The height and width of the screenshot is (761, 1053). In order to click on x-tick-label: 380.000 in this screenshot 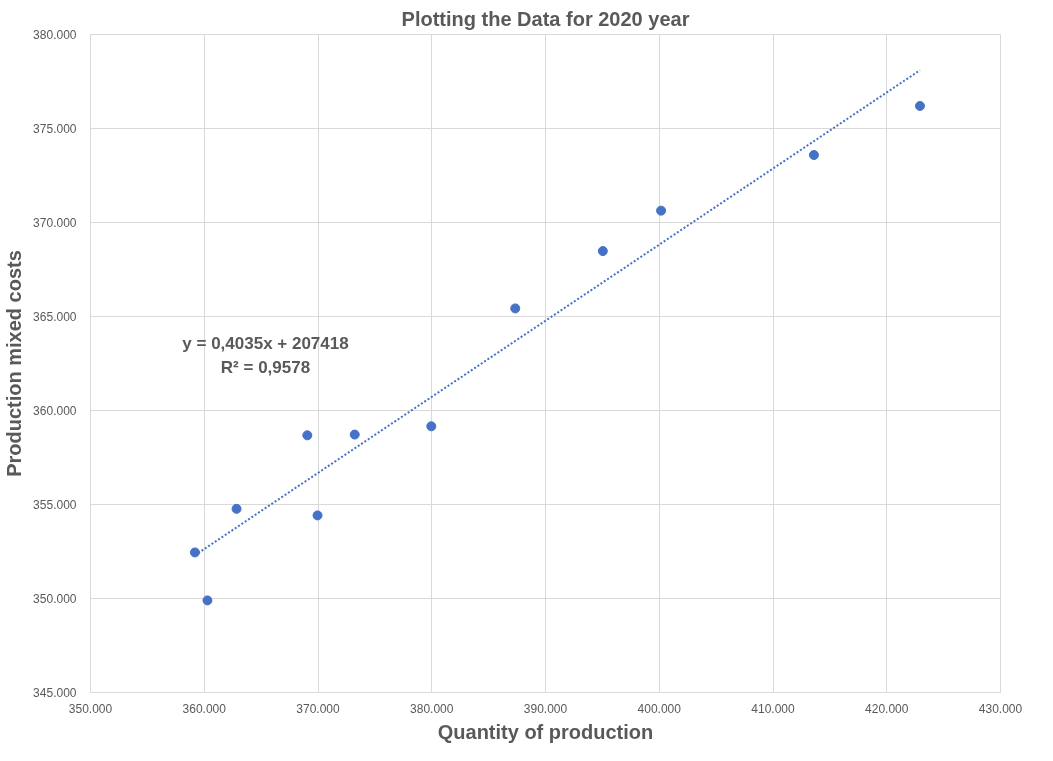, I will do `click(432, 708)`.